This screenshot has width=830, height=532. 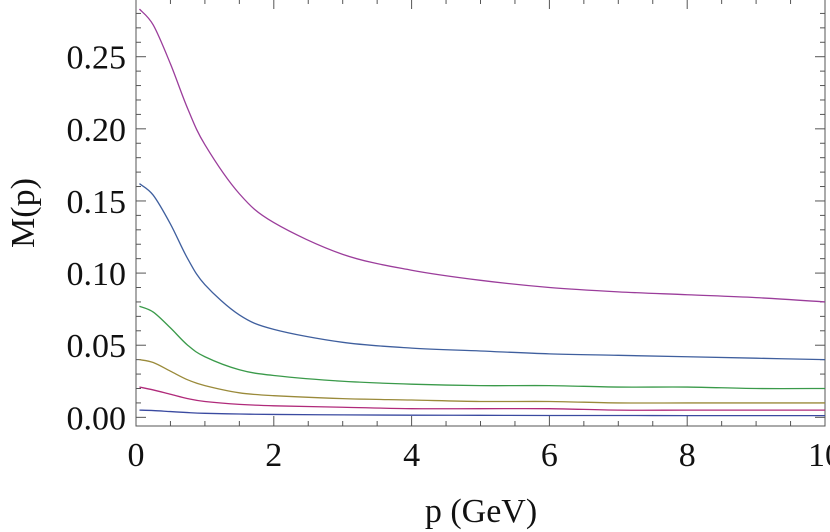 What do you see at coordinates (97, 346) in the screenshot?
I see `y-tick-label: 0.05` at bounding box center [97, 346].